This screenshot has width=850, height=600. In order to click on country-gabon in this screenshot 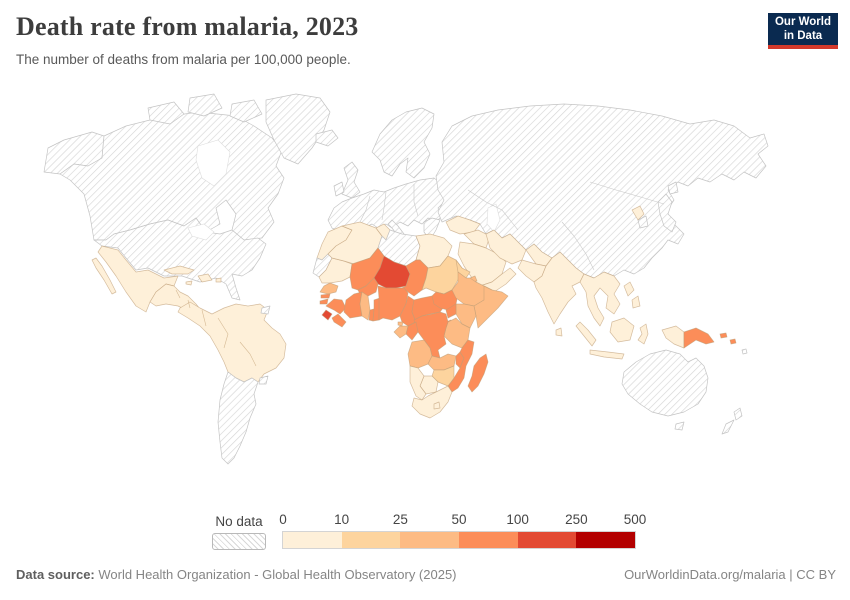, I will do `click(401, 332)`.